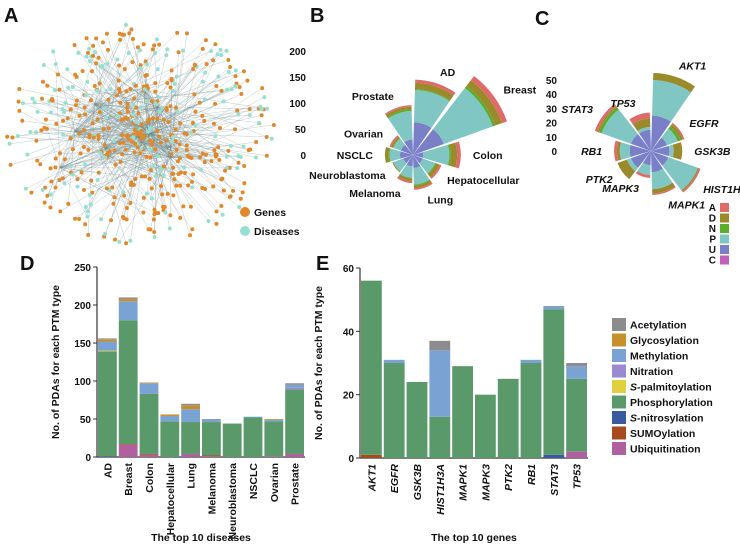 The width and height of the screenshot is (740, 552). Describe the element at coordinates (658, 326) in the screenshot. I see `ptm-legend-label: Acetylation` at that location.